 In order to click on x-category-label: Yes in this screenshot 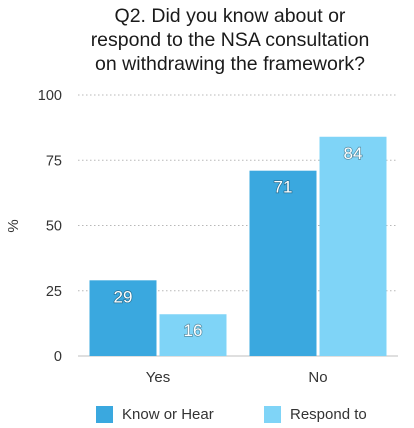, I will do `click(158, 377)`.